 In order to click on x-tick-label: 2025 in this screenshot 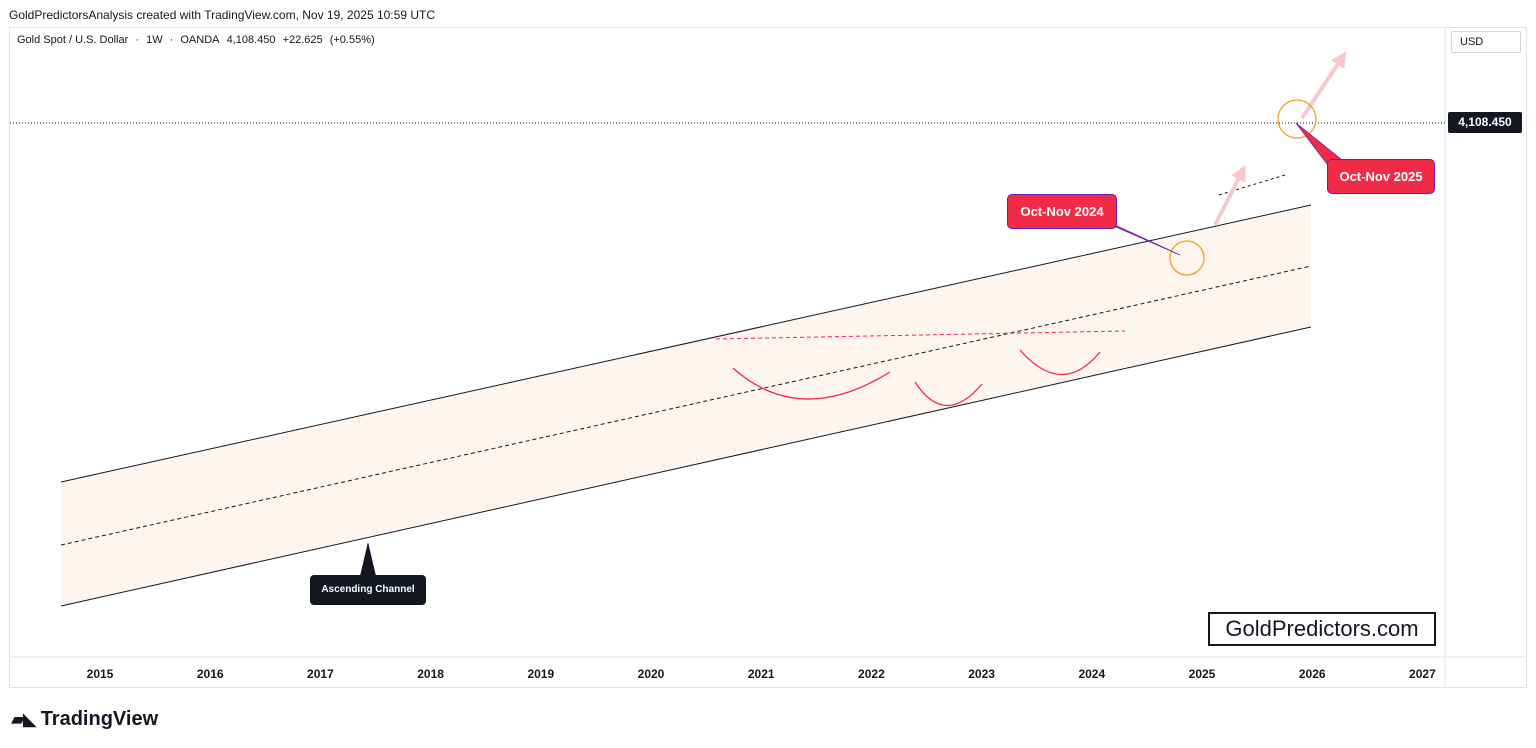, I will do `click(1202, 674)`.